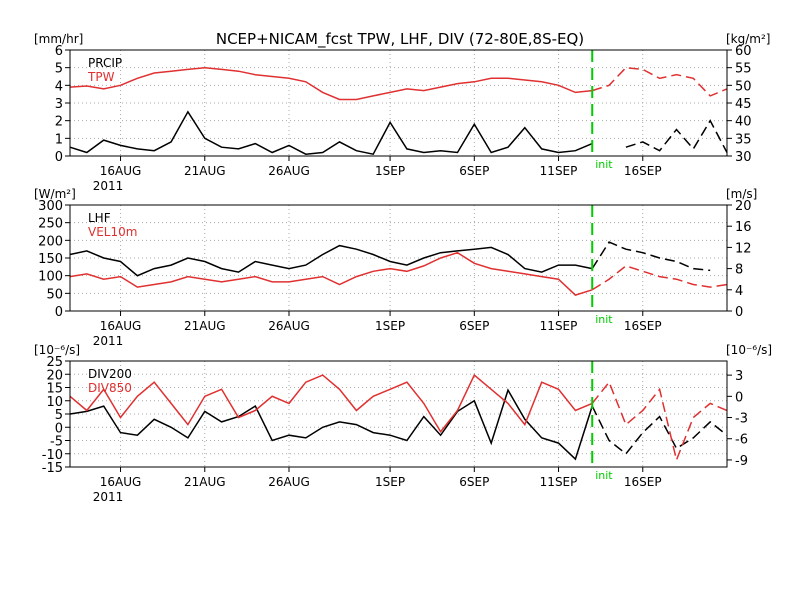 The height and width of the screenshot is (600, 800). I want to click on left-tick-label: -10, so click(52, 455).